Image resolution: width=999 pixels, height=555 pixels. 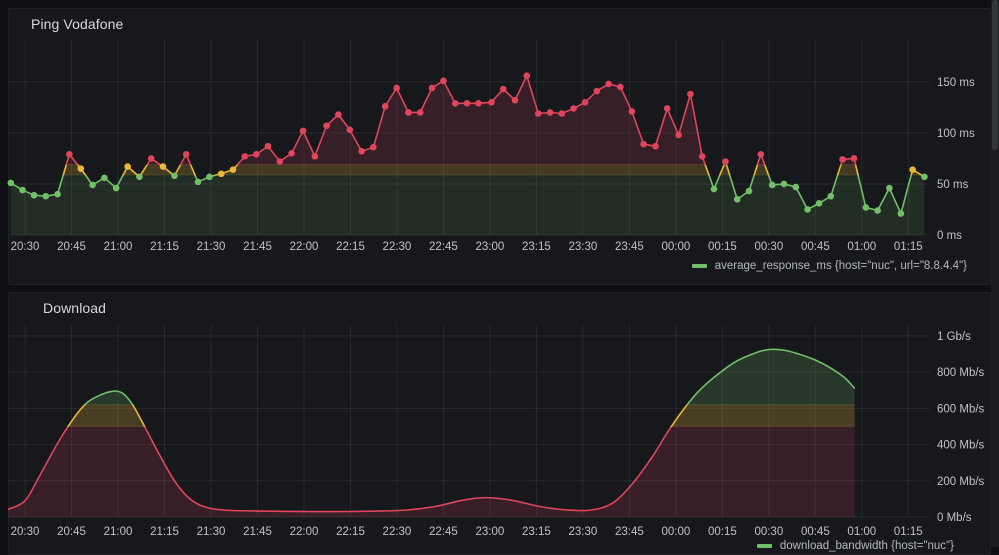 I want to click on legend-download-series: download_bandwidth {host="nuc"}, so click(x=855, y=546).